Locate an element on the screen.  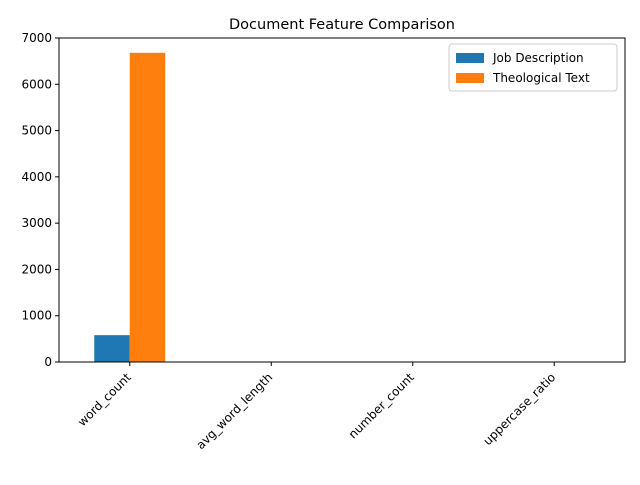
y-tick-label: 0 is located at coordinates (48, 362).